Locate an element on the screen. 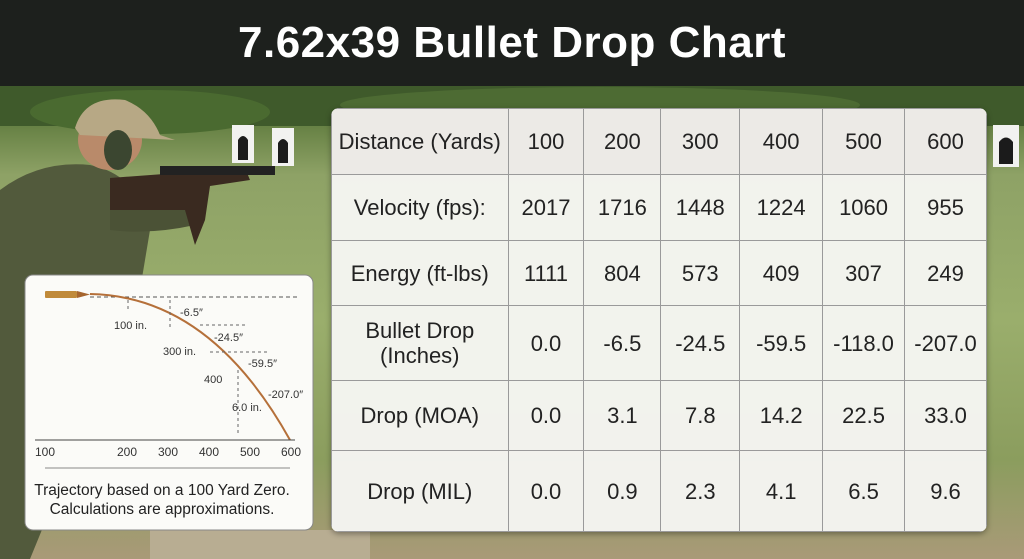 The height and width of the screenshot is (559, 1024). row-label: Energy (ft-lbs) is located at coordinates (420, 273).